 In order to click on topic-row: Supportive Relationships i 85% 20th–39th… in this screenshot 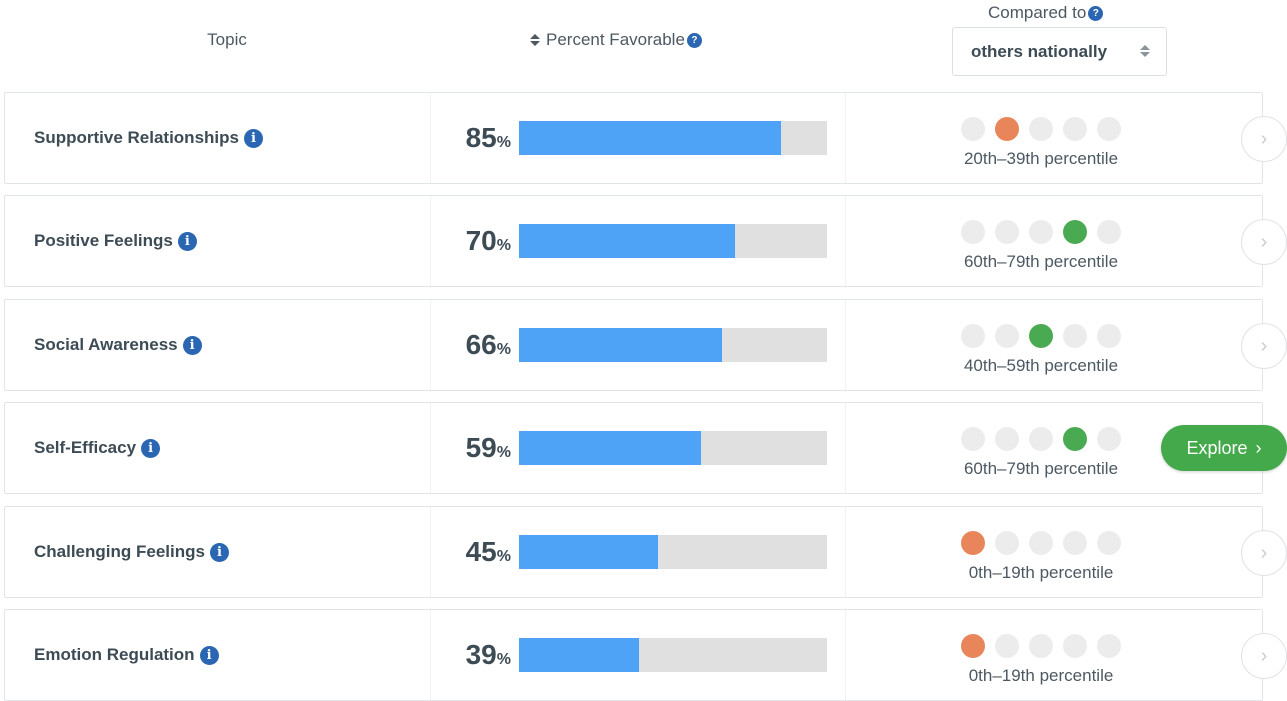, I will do `click(645, 138)`.